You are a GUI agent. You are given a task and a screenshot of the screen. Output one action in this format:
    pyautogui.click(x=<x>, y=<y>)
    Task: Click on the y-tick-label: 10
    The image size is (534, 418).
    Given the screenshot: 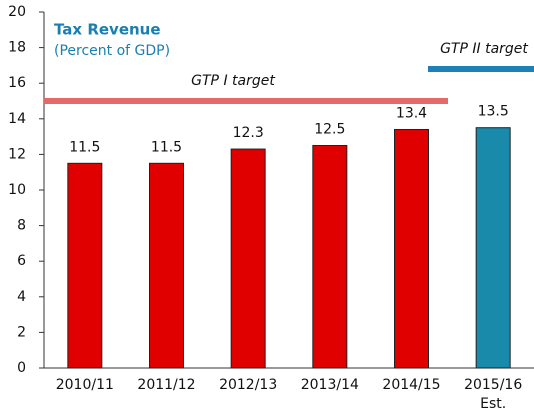 What is the action you would take?
    pyautogui.click(x=17, y=190)
    